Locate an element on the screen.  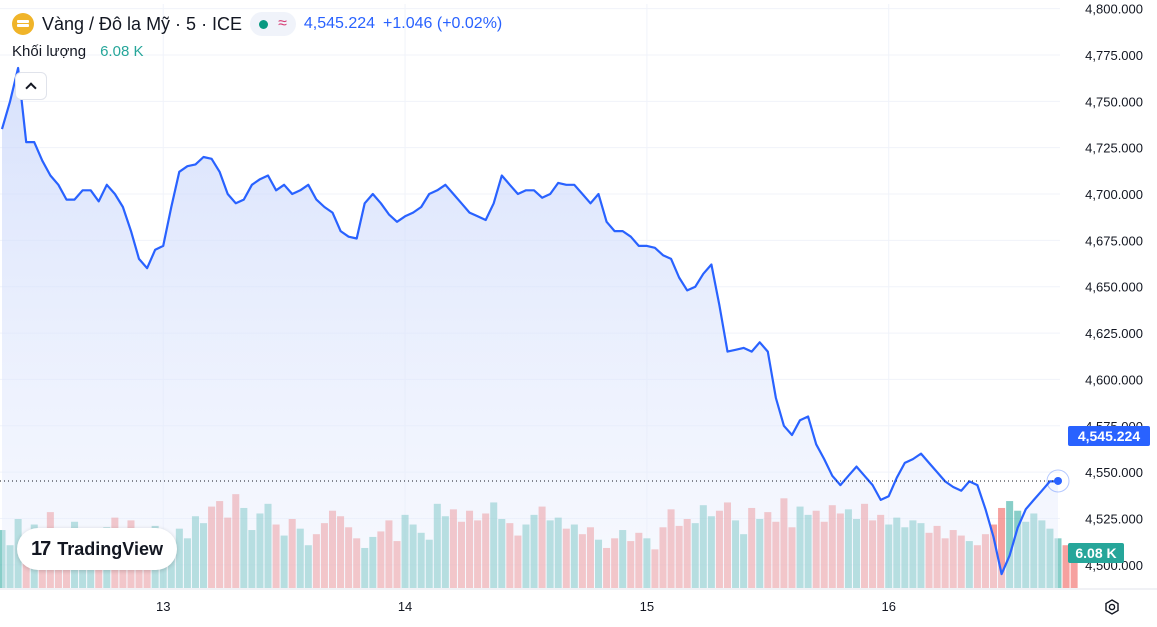
price-axis-label: 4,800.000 is located at coordinates (1114, 9).